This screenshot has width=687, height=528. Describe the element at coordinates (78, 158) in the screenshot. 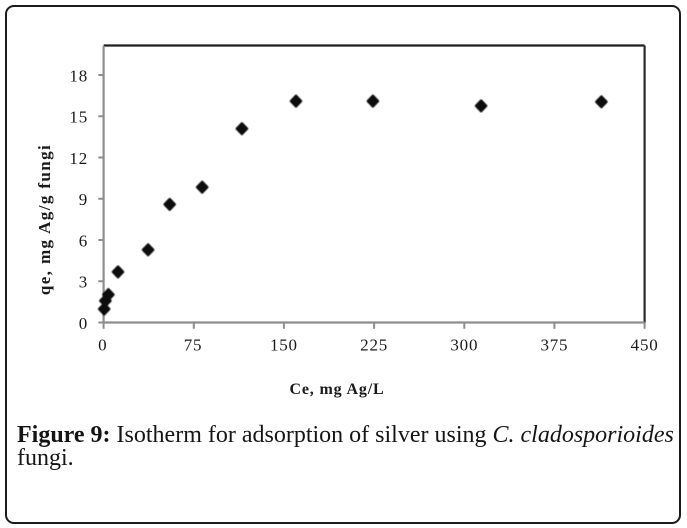

I see `svg-text: 12` at that location.